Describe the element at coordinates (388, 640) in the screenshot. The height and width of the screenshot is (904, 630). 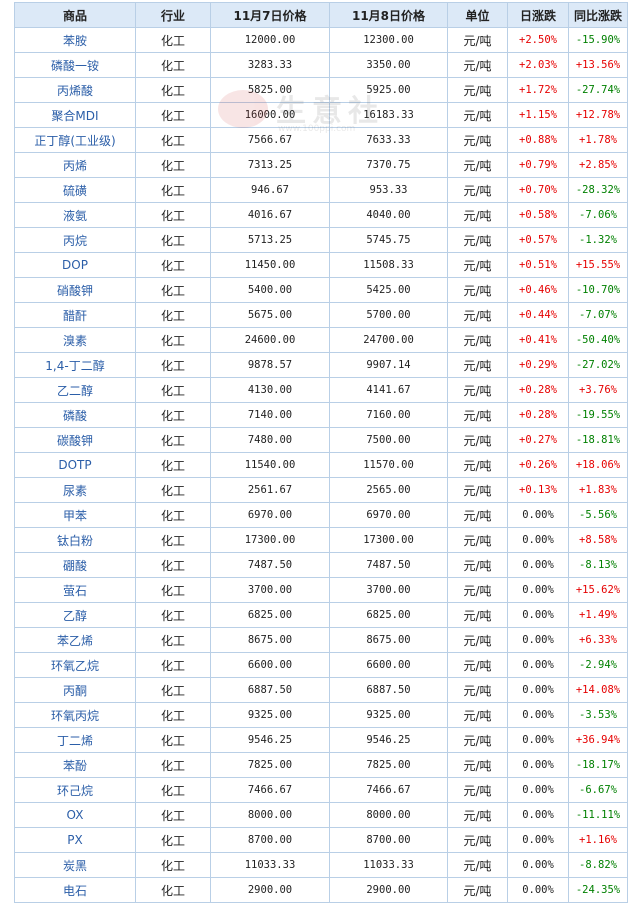
I see `price-nov8-cell: 8675.00` at that location.